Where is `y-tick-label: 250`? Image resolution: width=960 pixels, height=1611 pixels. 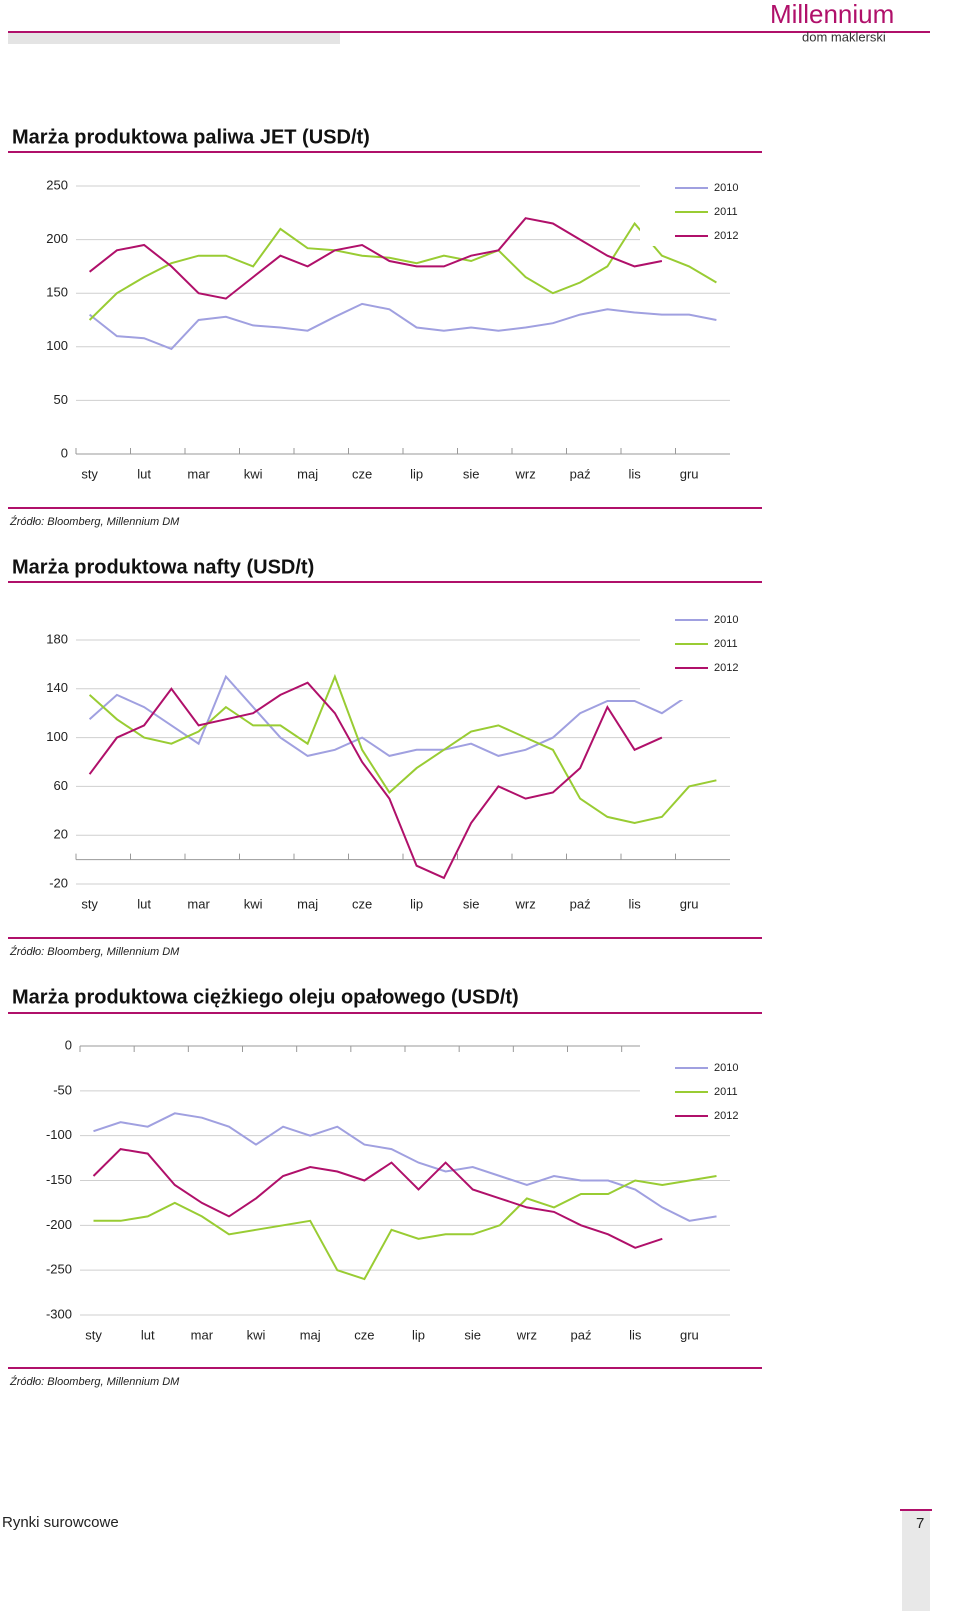
y-tick-label: 250 is located at coordinates (57, 184).